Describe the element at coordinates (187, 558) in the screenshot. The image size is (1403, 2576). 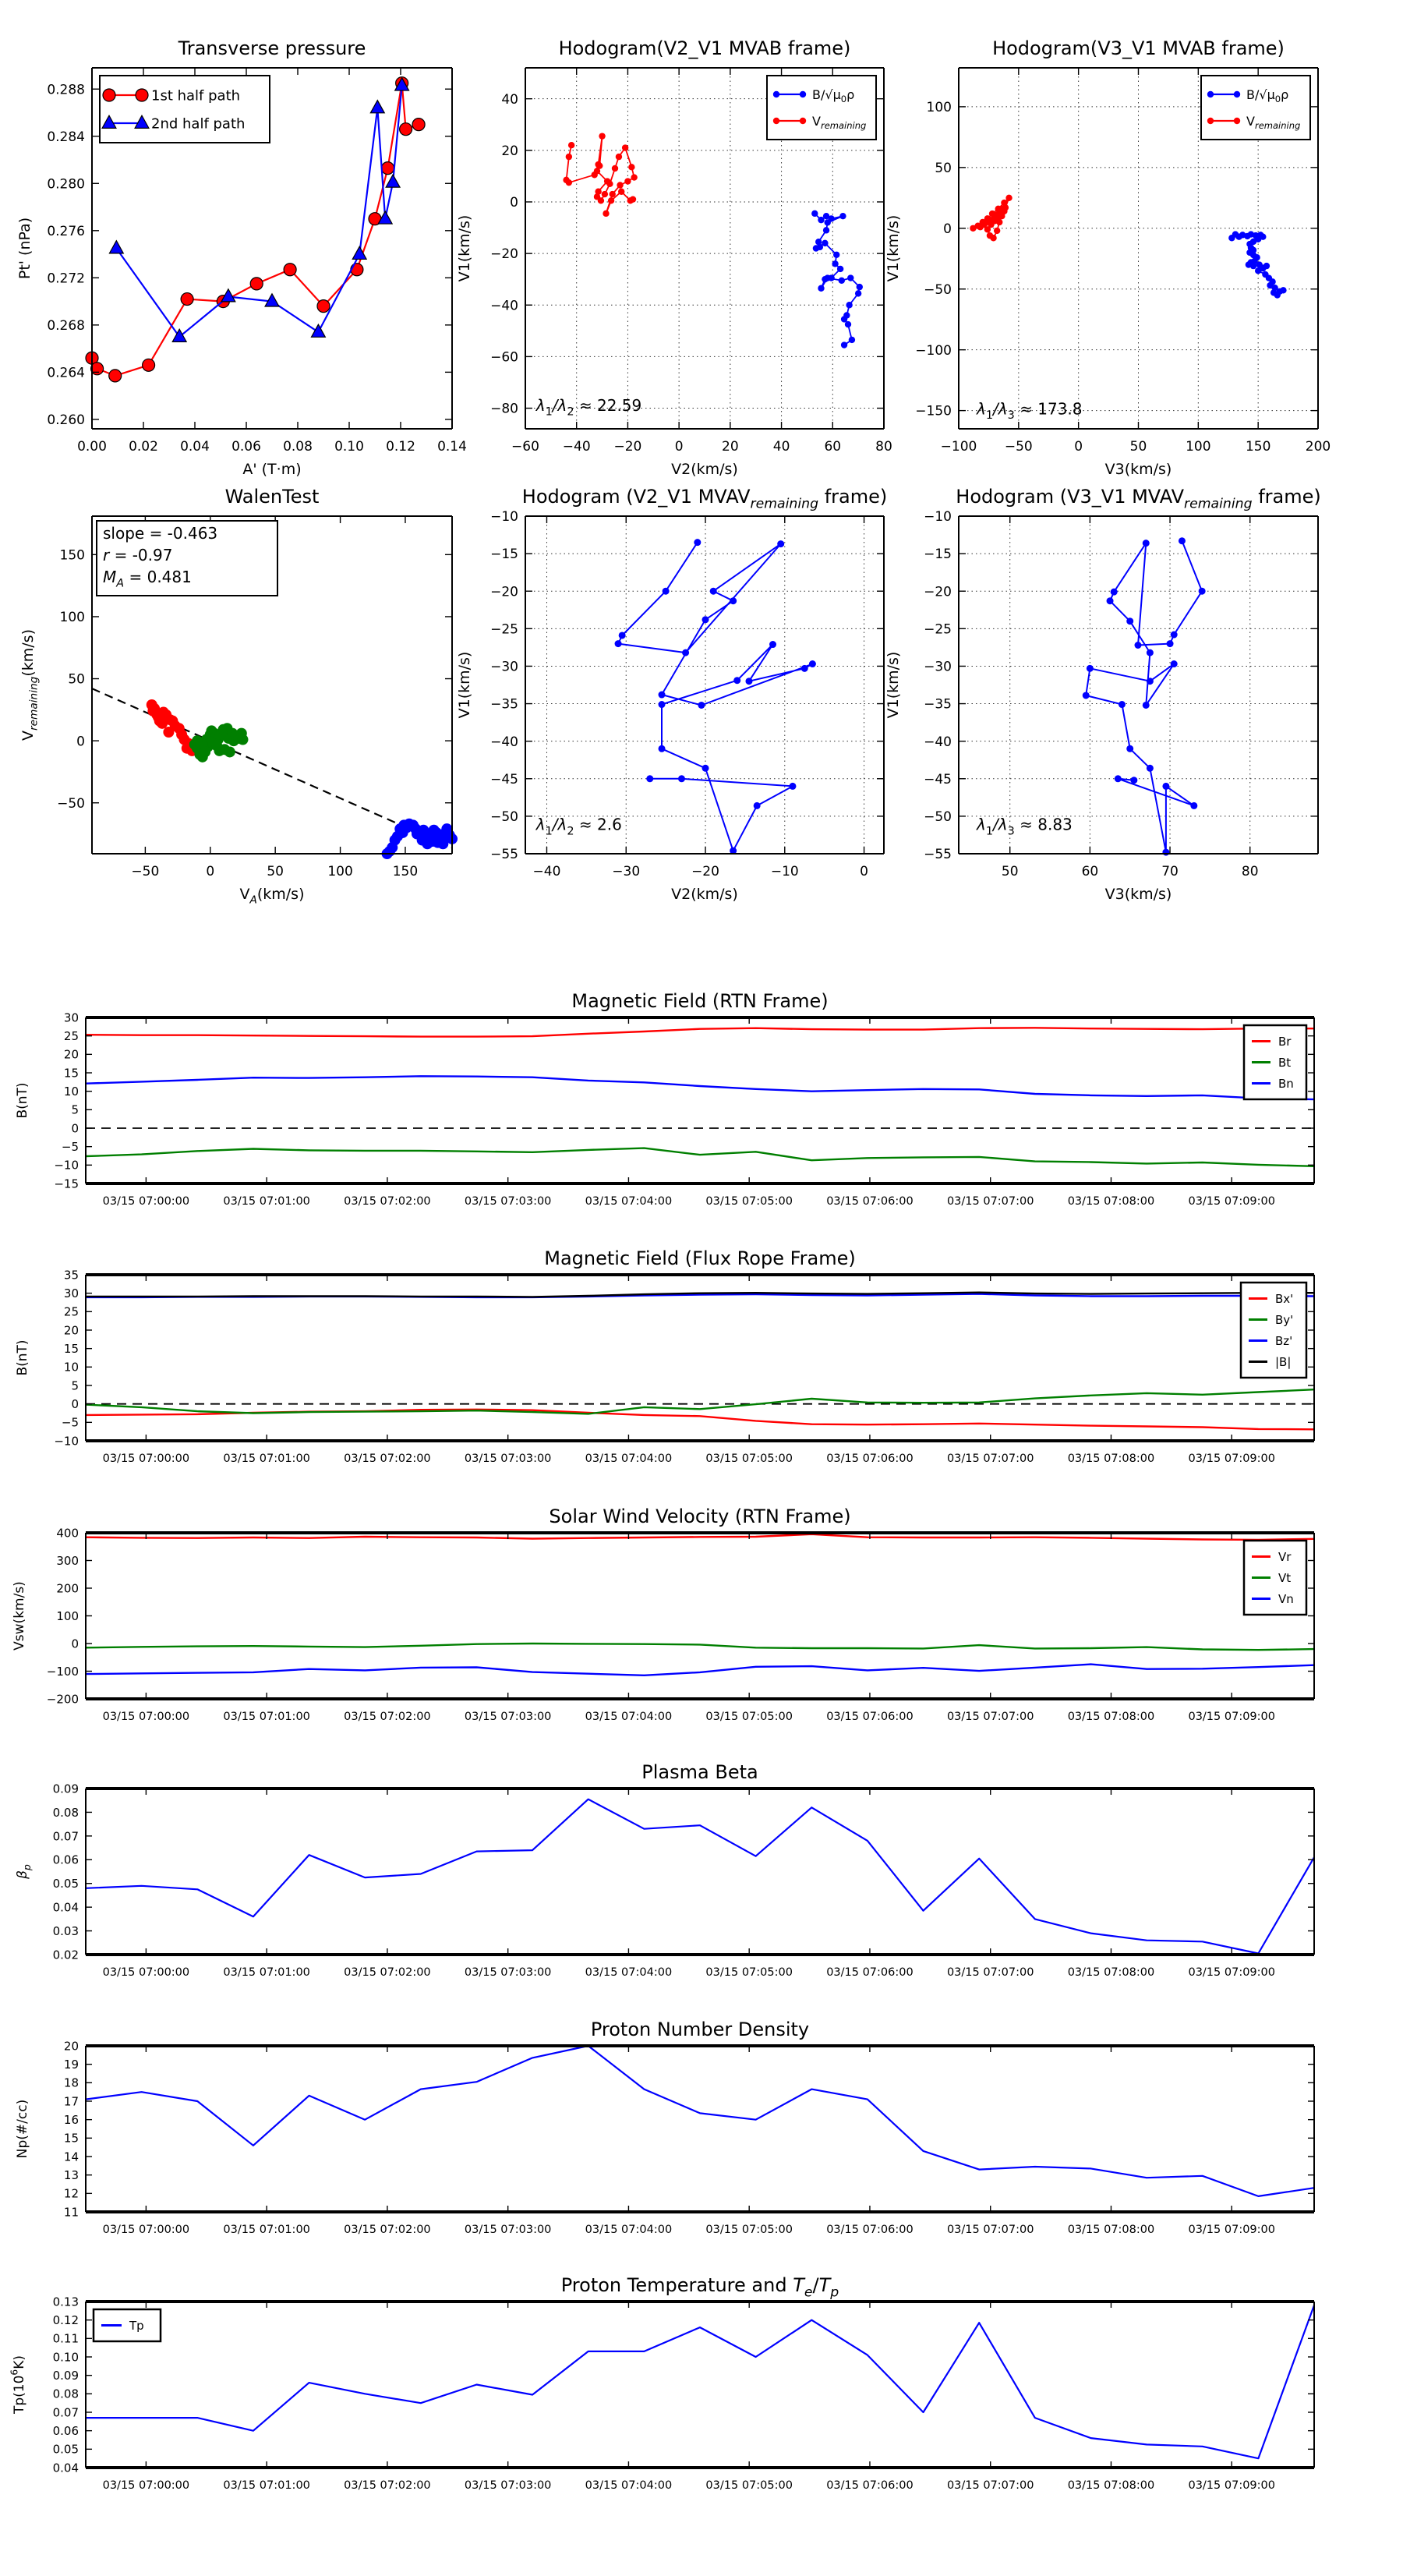
I see `stats-box-frame` at that location.